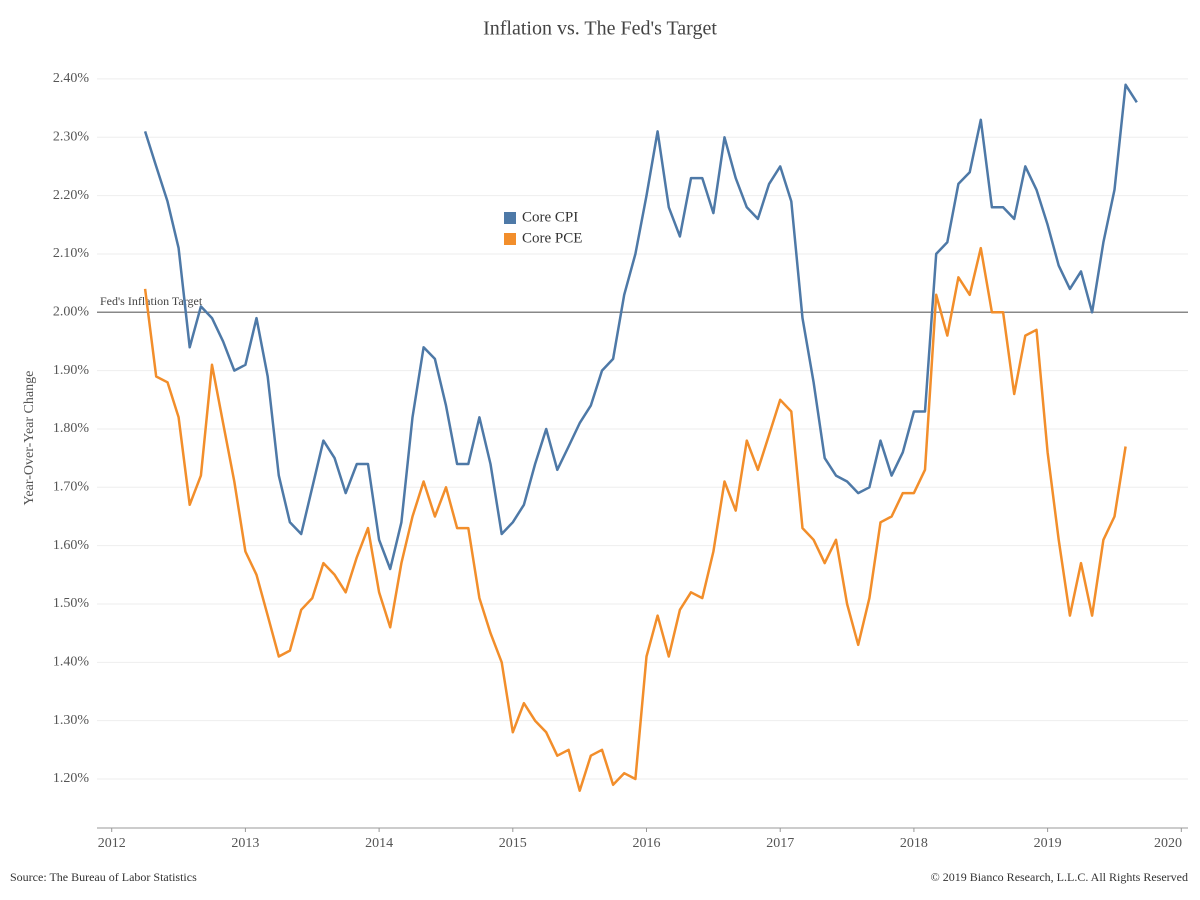  I want to click on reference-label: Fed's Inflation Target, so click(151, 301).